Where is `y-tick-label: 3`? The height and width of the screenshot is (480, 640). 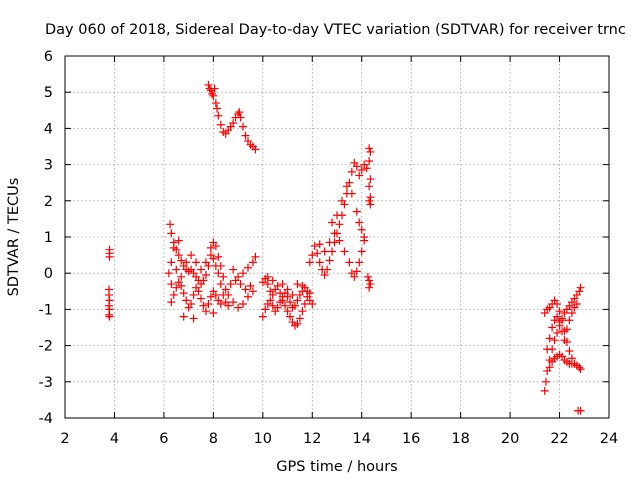
y-tick-label: 3 is located at coordinates (48, 166).